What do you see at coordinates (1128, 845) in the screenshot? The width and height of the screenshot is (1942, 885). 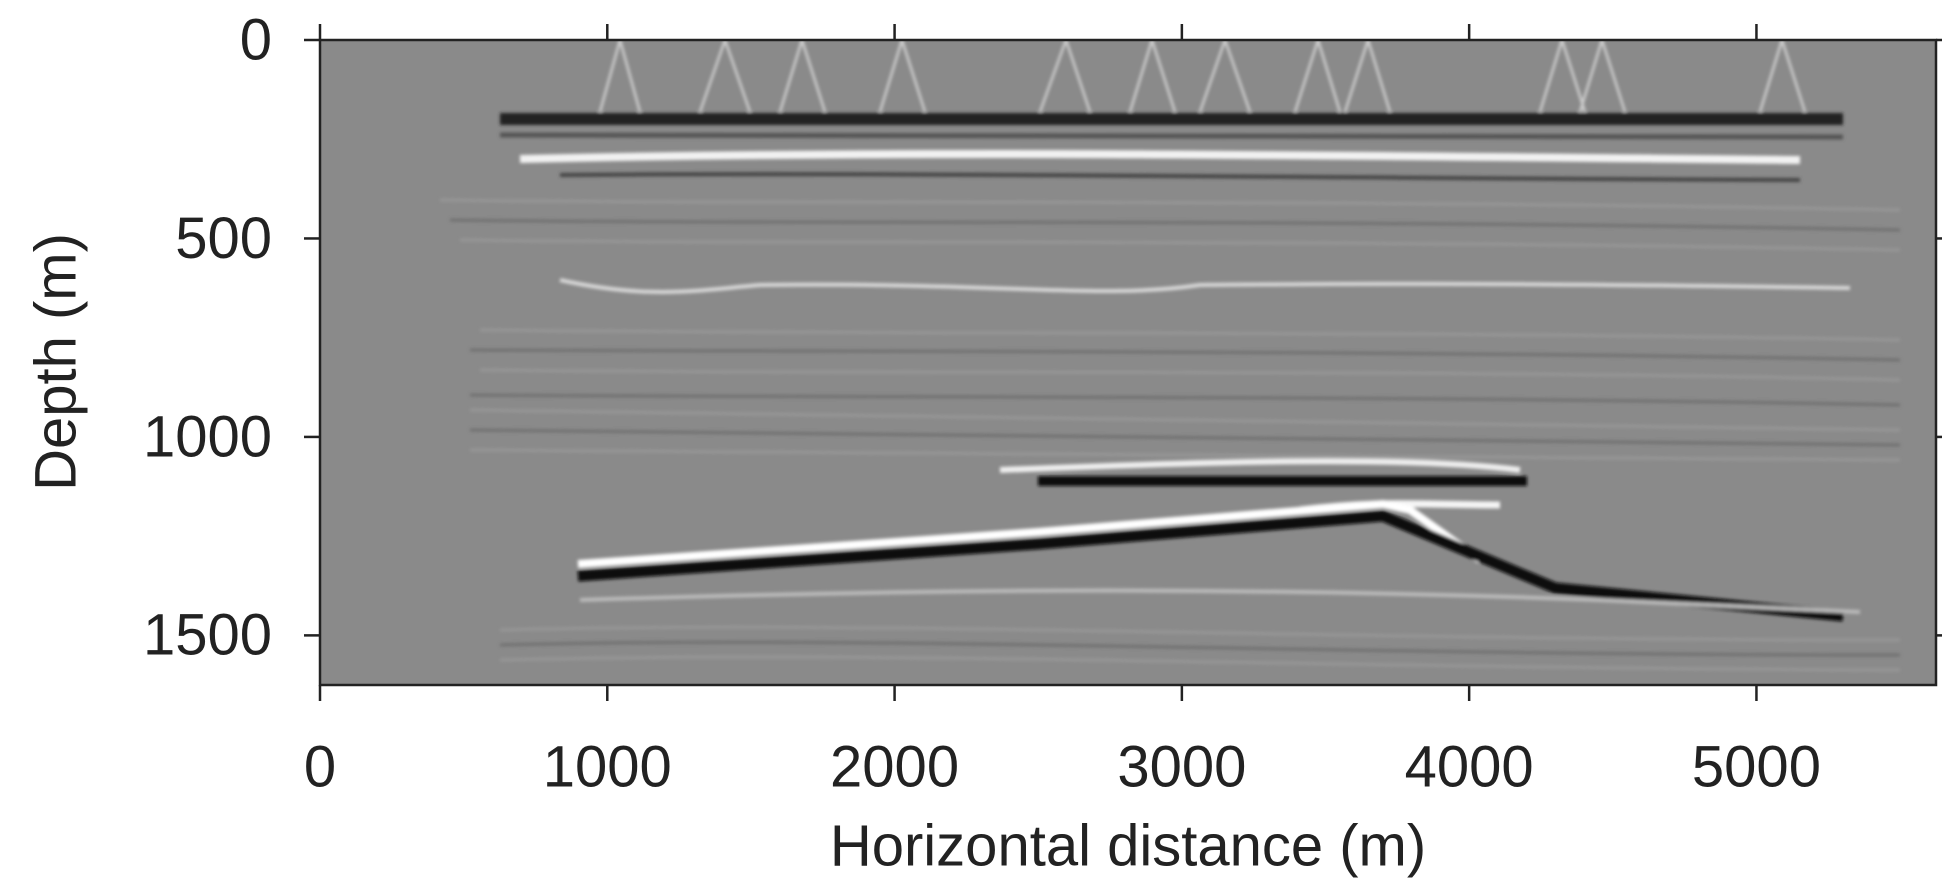 I see `x-axis-label: Horizontal distance (m)` at bounding box center [1128, 845].